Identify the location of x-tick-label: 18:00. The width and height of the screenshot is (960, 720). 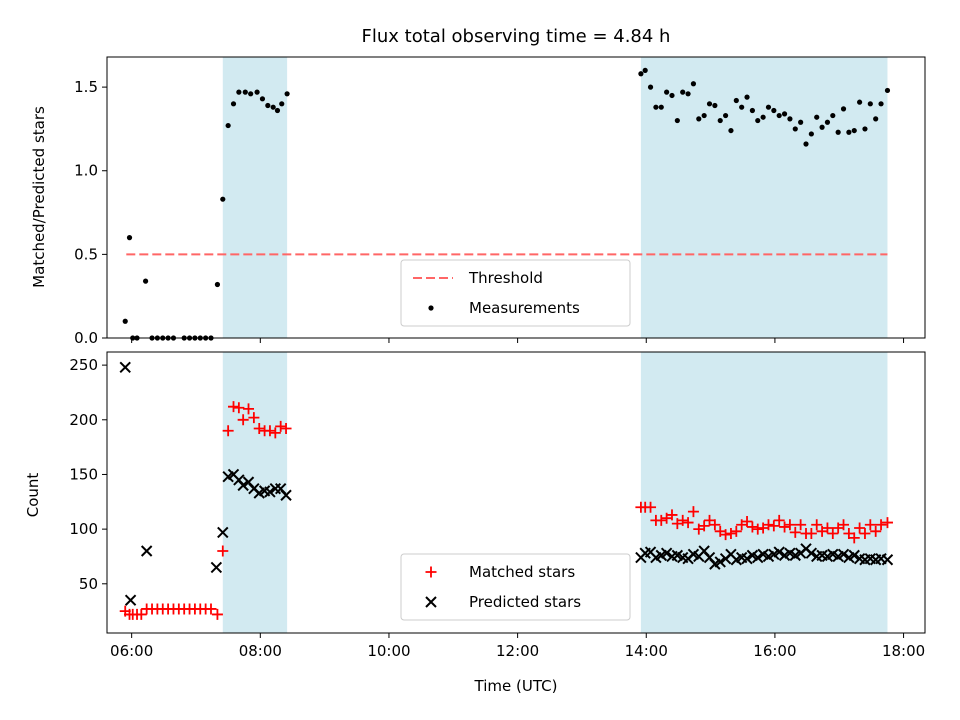
(903, 651).